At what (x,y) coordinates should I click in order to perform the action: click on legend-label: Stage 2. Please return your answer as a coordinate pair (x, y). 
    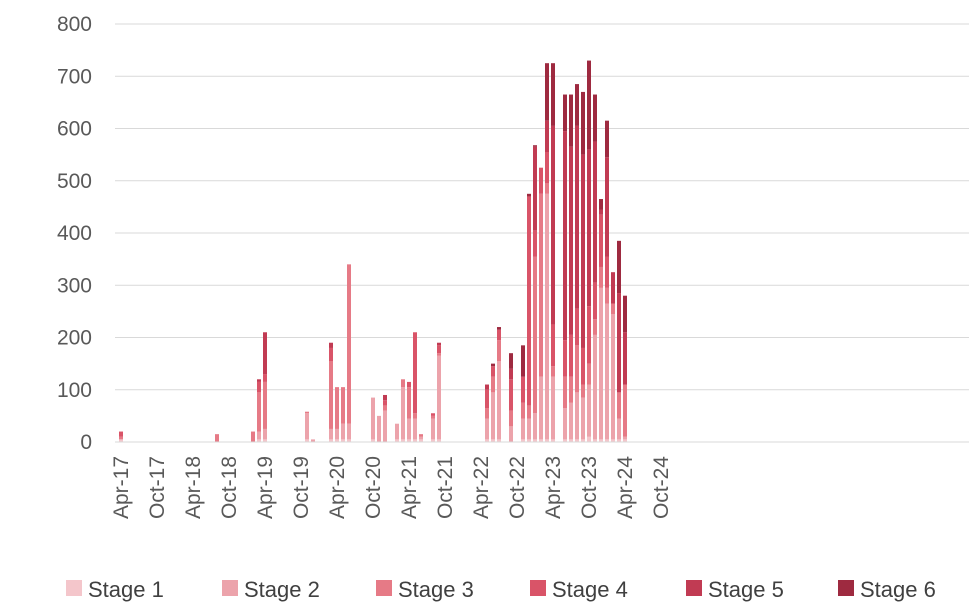
    Looking at the image, I should click on (282, 589).